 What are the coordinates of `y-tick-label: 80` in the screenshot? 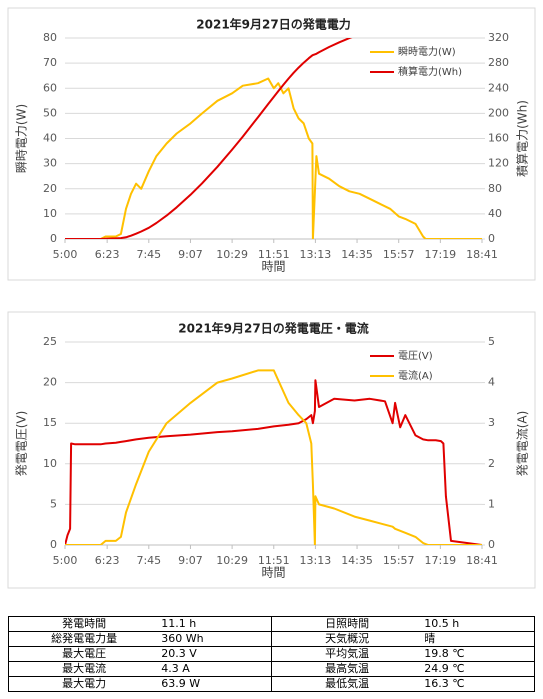 It's located at (50, 37).